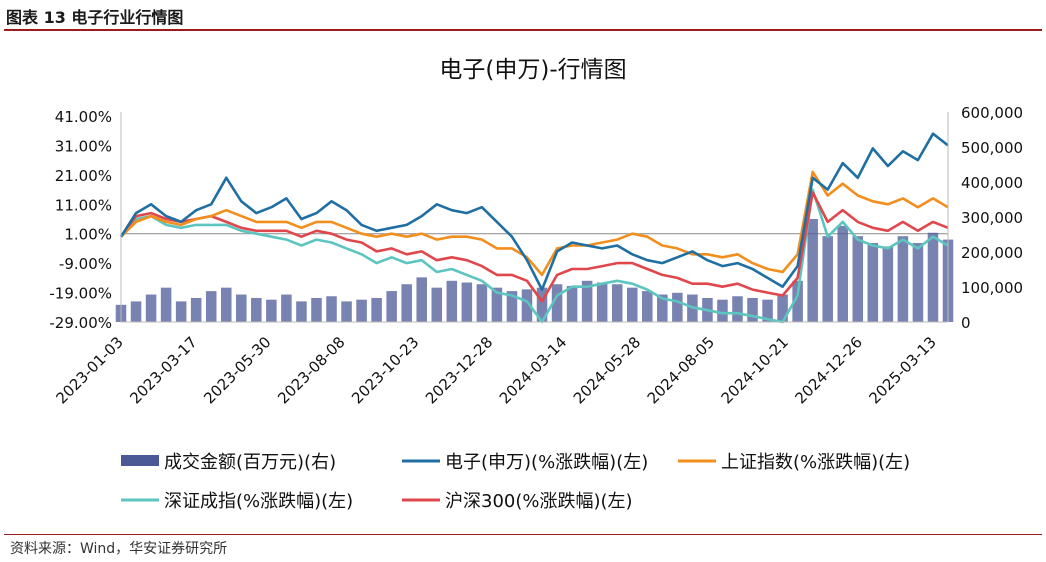 This screenshot has height=562, width=1046. Describe the element at coordinates (163, 370) in the screenshot. I see `x-tick-label: 2023-03-17` at that location.